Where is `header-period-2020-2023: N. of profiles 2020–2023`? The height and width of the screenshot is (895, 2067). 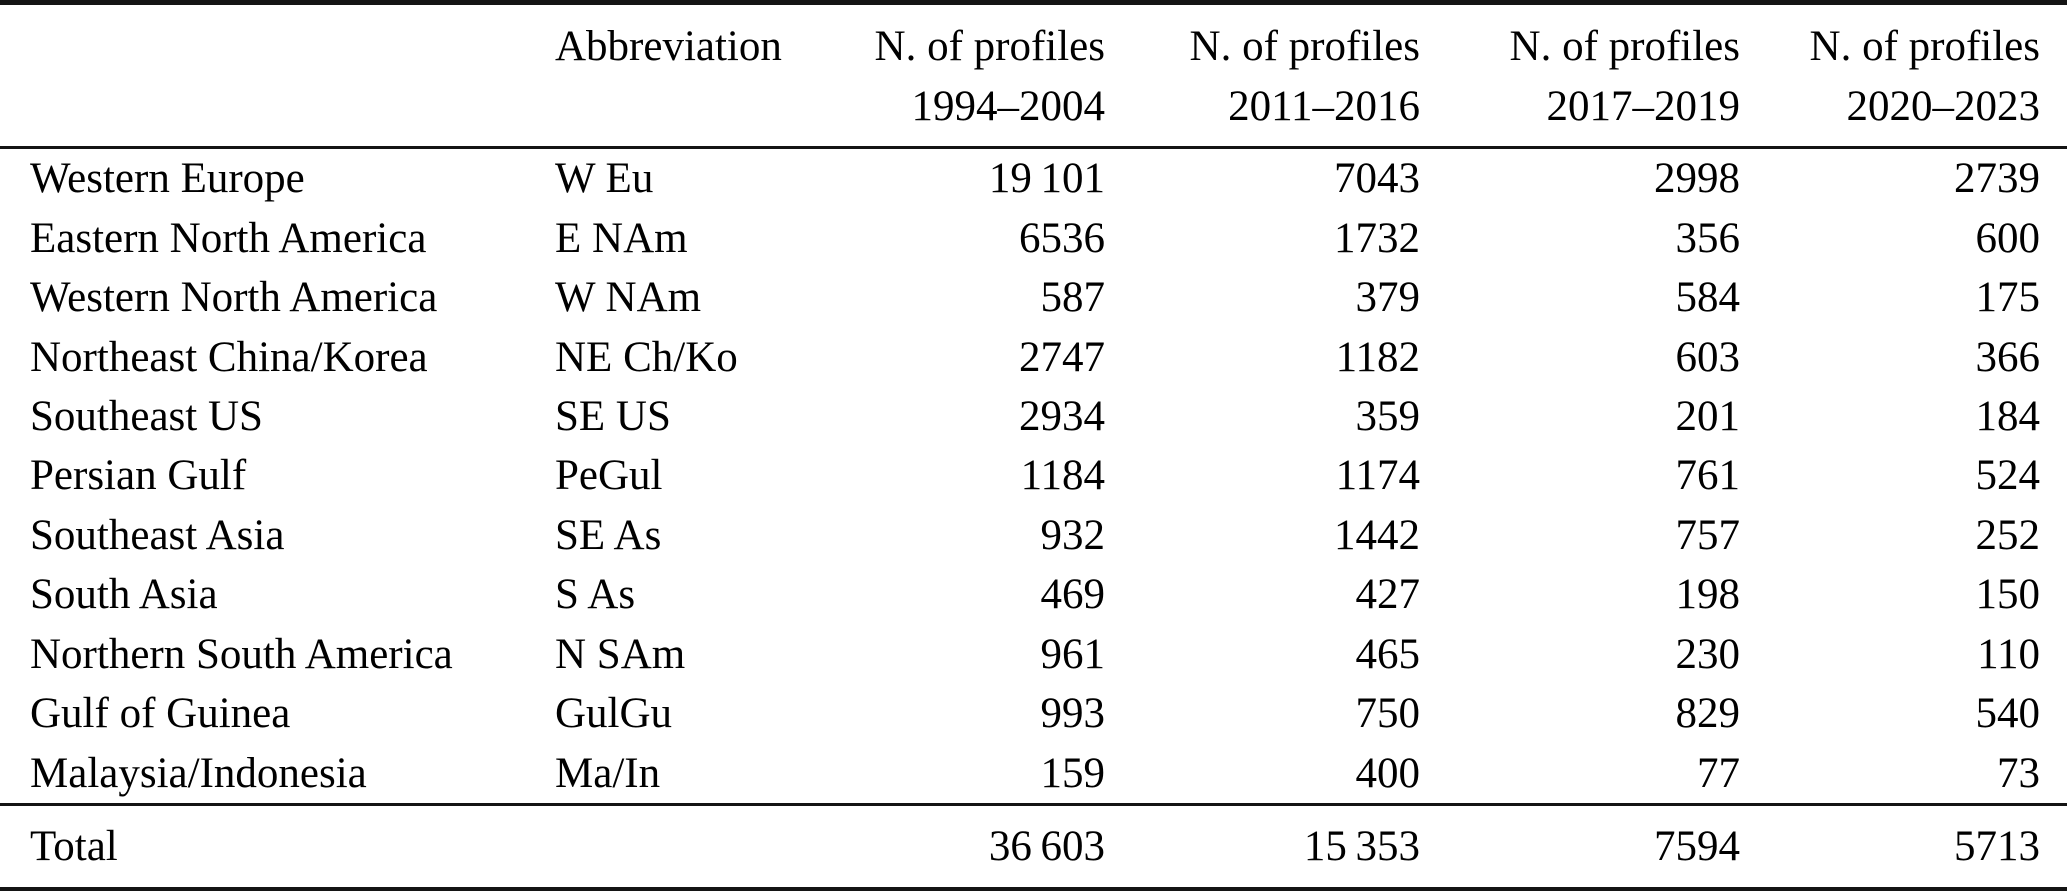 header-period-2020-2023: N. of profiles 2020–2023 is located at coordinates (1890, 77).